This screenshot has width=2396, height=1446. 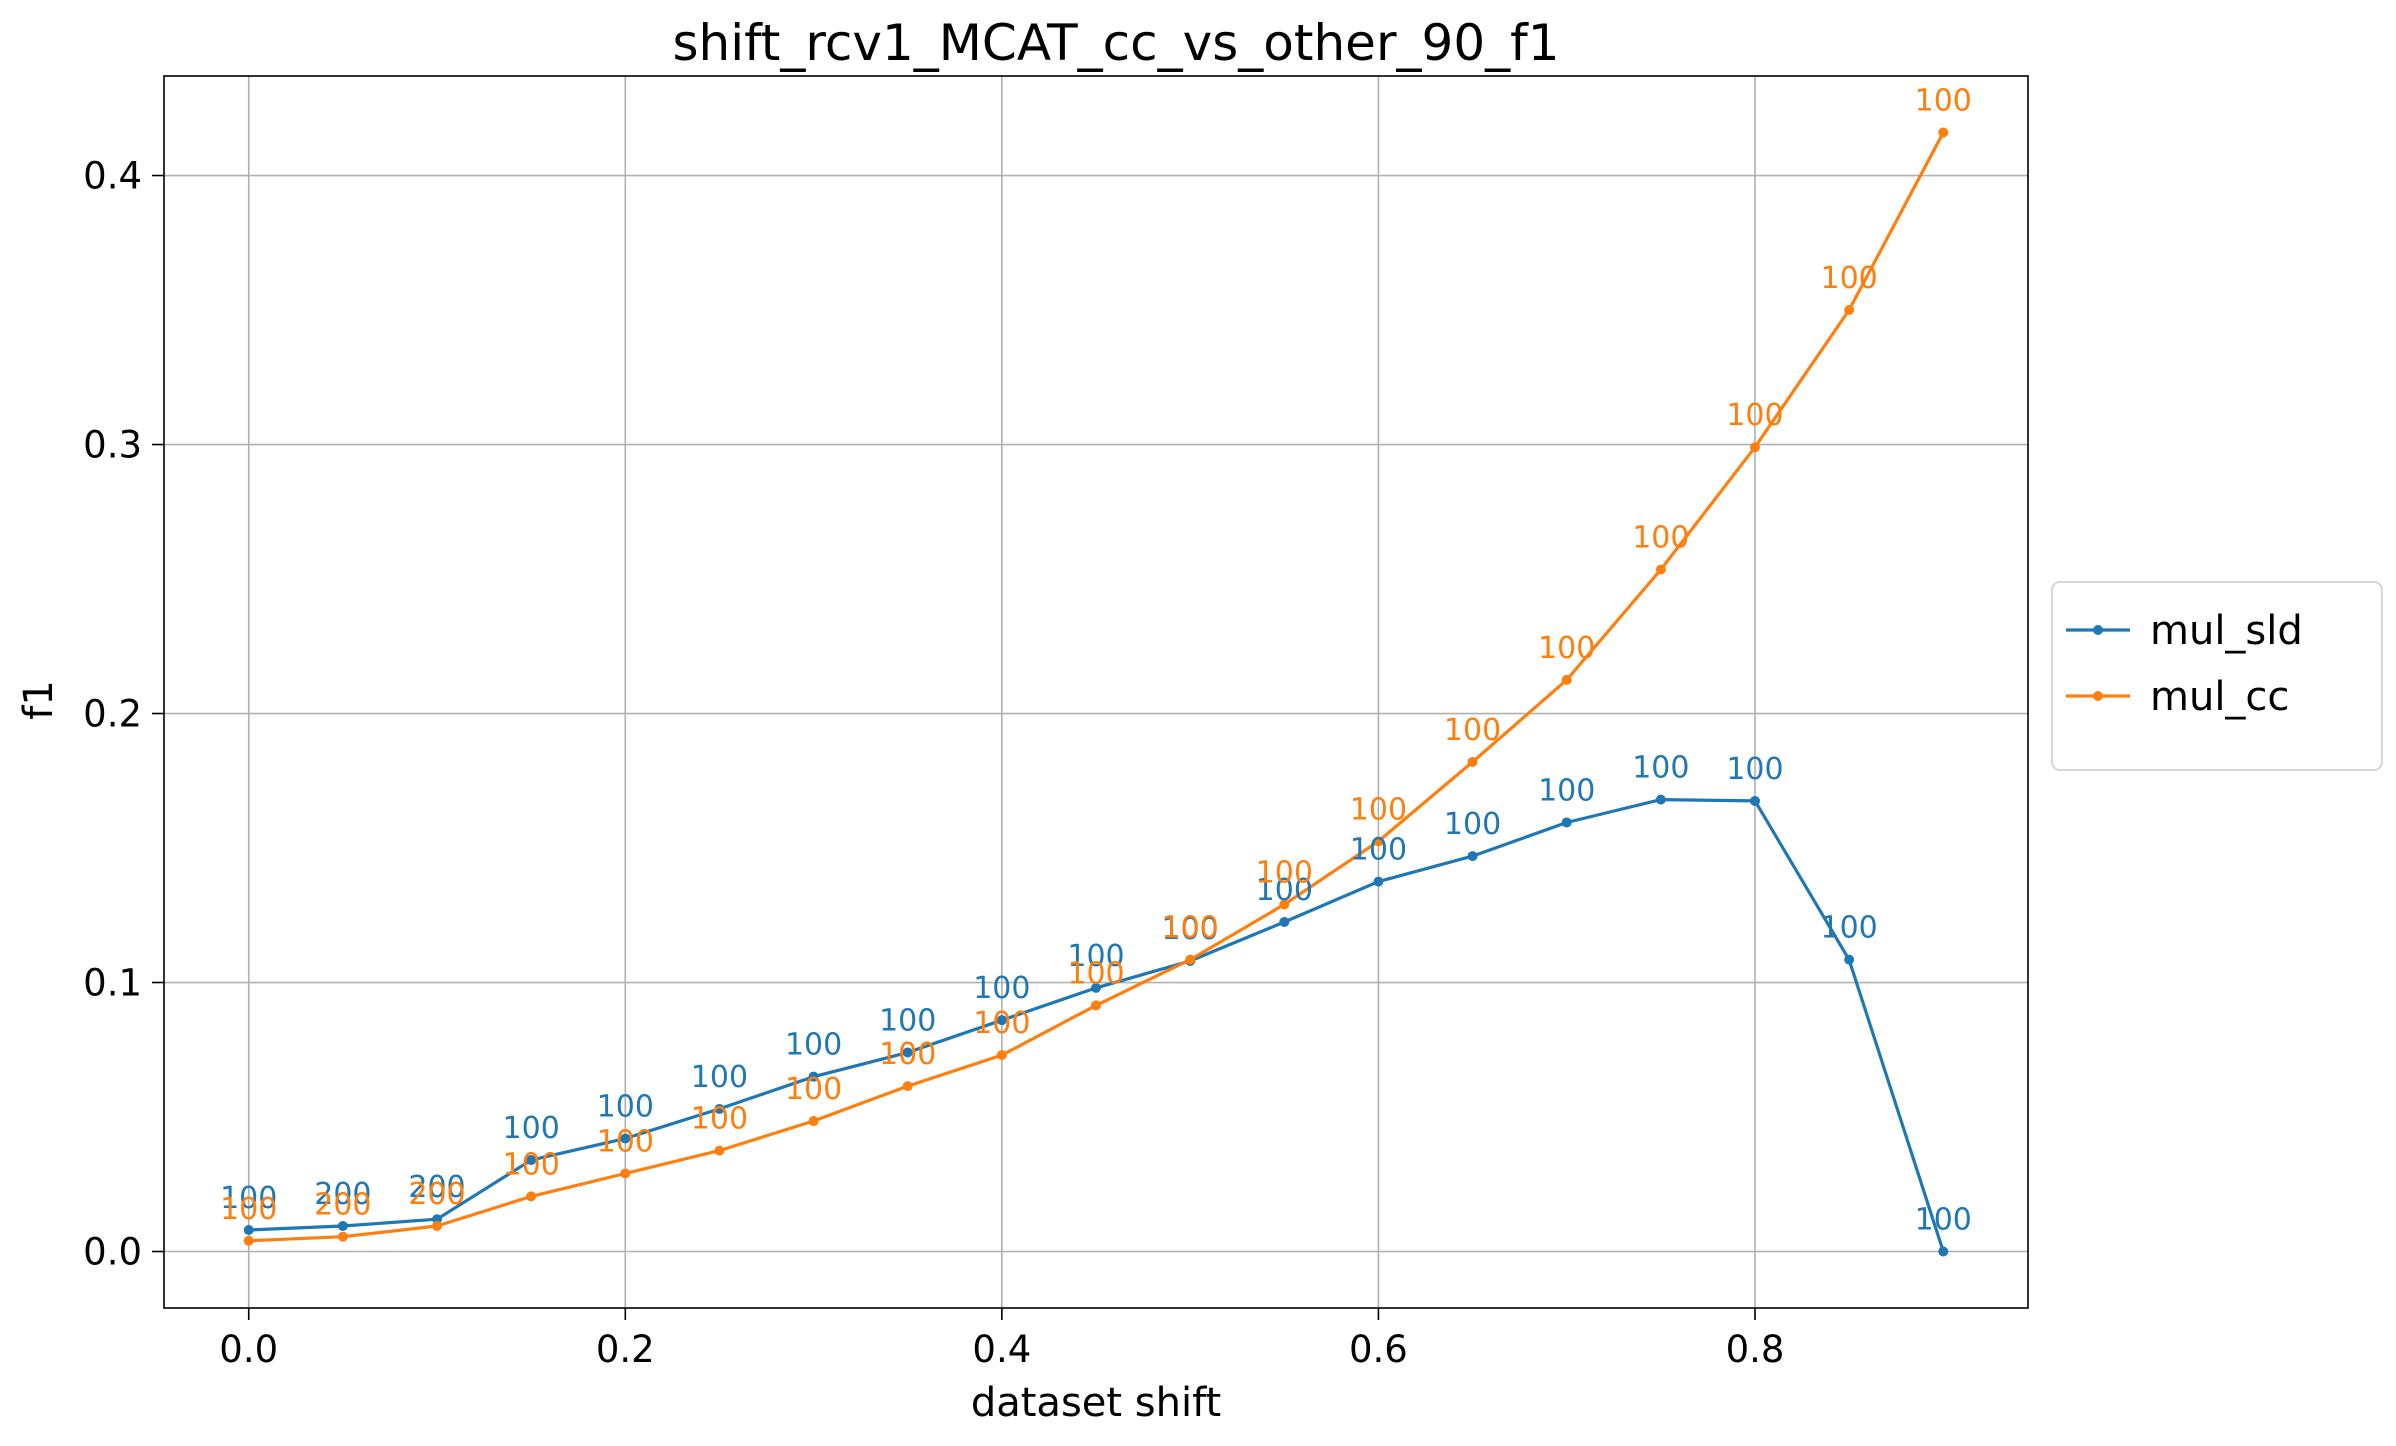 What do you see at coordinates (1755, 1349) in the screenshot?
I see `x-tick-label: 0.8` at bounding box center [1755, 1349].